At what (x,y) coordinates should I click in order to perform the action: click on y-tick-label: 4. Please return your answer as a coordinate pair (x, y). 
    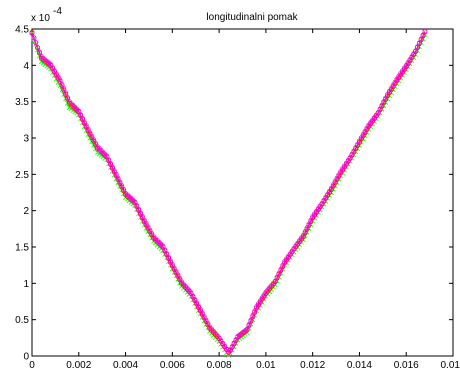
    Looking at the image, I should click on (26, 66).